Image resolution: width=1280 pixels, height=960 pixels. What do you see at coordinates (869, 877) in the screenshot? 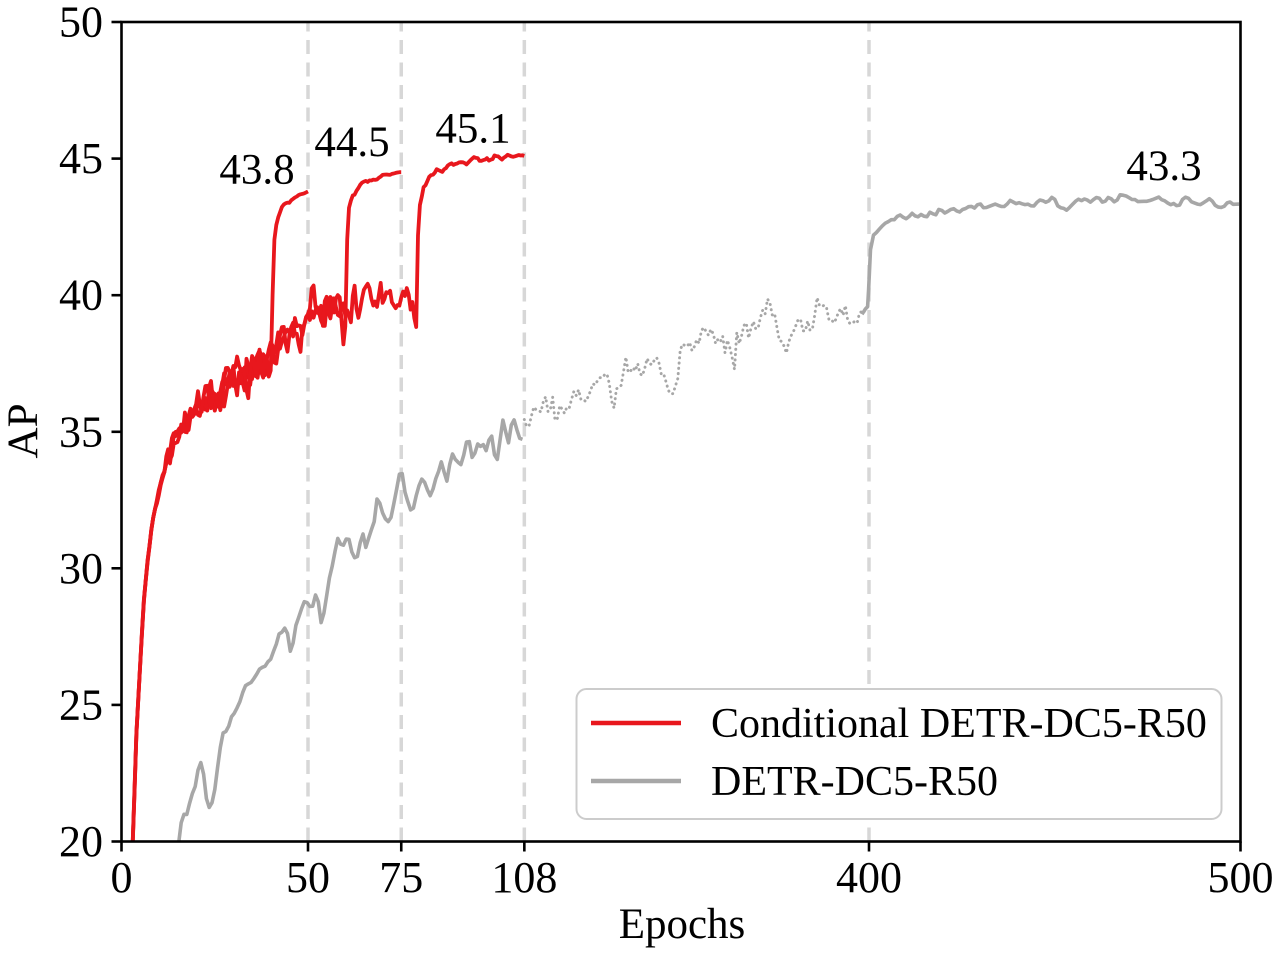
I see `svg-text: 400` at bounding box center [869, 877].